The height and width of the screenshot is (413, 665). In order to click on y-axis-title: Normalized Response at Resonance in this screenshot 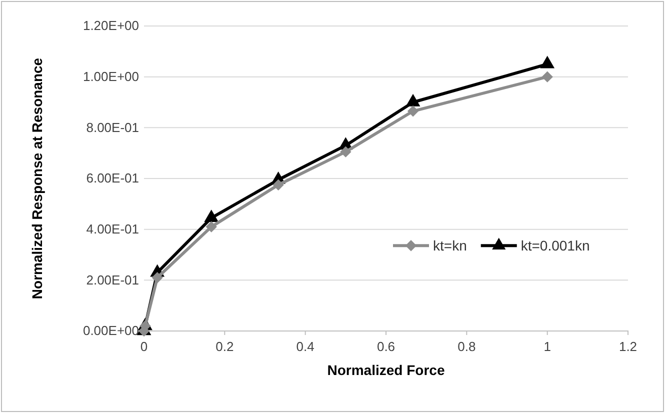, I will do `click(37, 179)`.